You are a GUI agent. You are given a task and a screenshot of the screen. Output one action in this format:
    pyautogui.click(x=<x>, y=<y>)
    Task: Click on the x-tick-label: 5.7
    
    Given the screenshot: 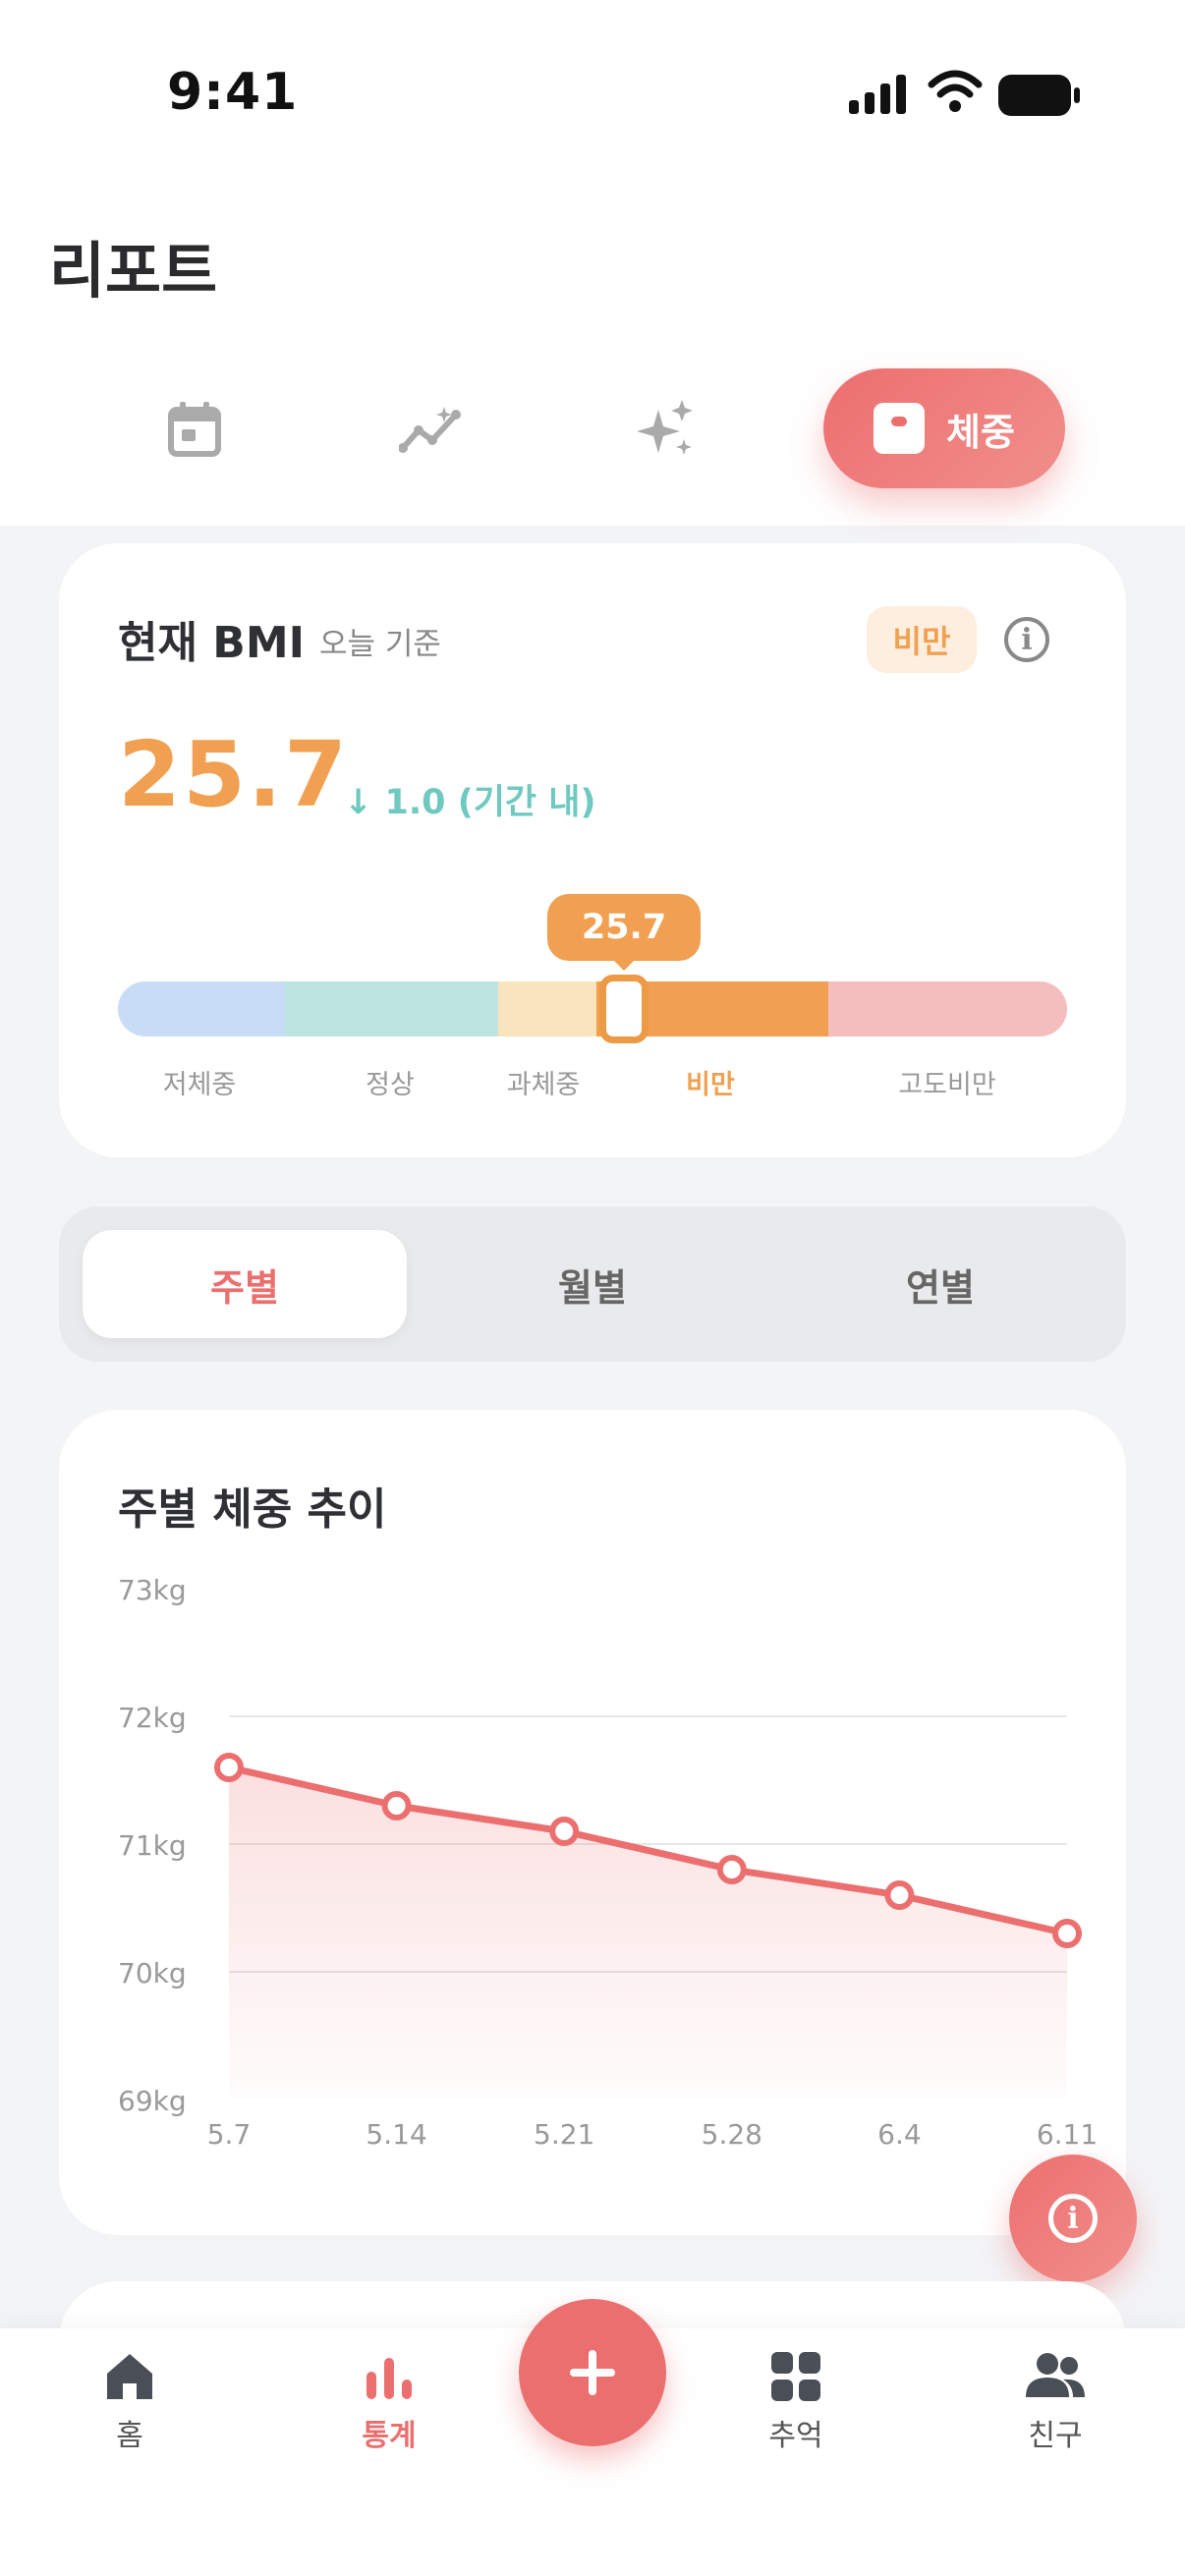 What is the action you would take?
    pyautogui.click(x=230, y=2134)
    